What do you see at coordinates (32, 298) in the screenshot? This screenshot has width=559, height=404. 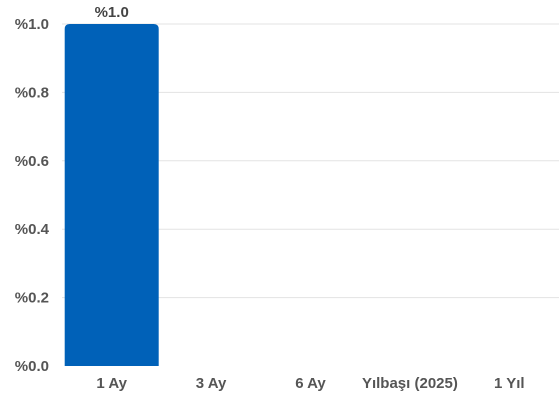 I see `y-tick-label: %0.2` at bounding box center [32, 298].